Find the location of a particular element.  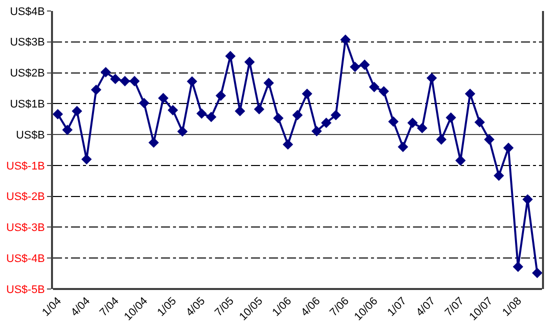

y-tick-label: US$4B is located at coordinates (27, 12).